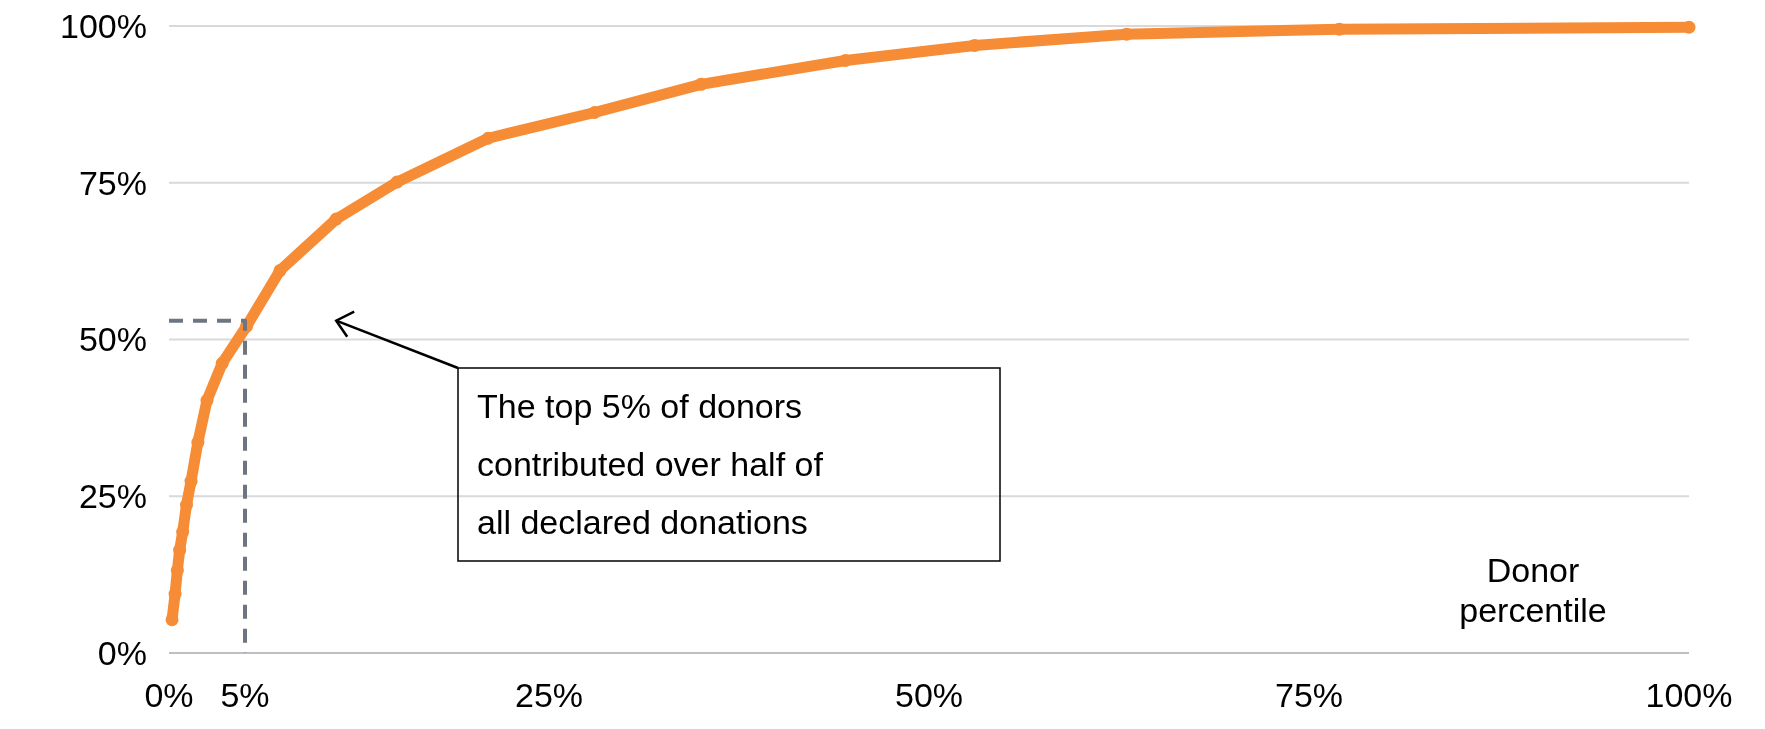  What do you see at coordinates (245, 695) in the screenshot?
I see `x-tick-label: 5%` at bounding box center [245, 695].